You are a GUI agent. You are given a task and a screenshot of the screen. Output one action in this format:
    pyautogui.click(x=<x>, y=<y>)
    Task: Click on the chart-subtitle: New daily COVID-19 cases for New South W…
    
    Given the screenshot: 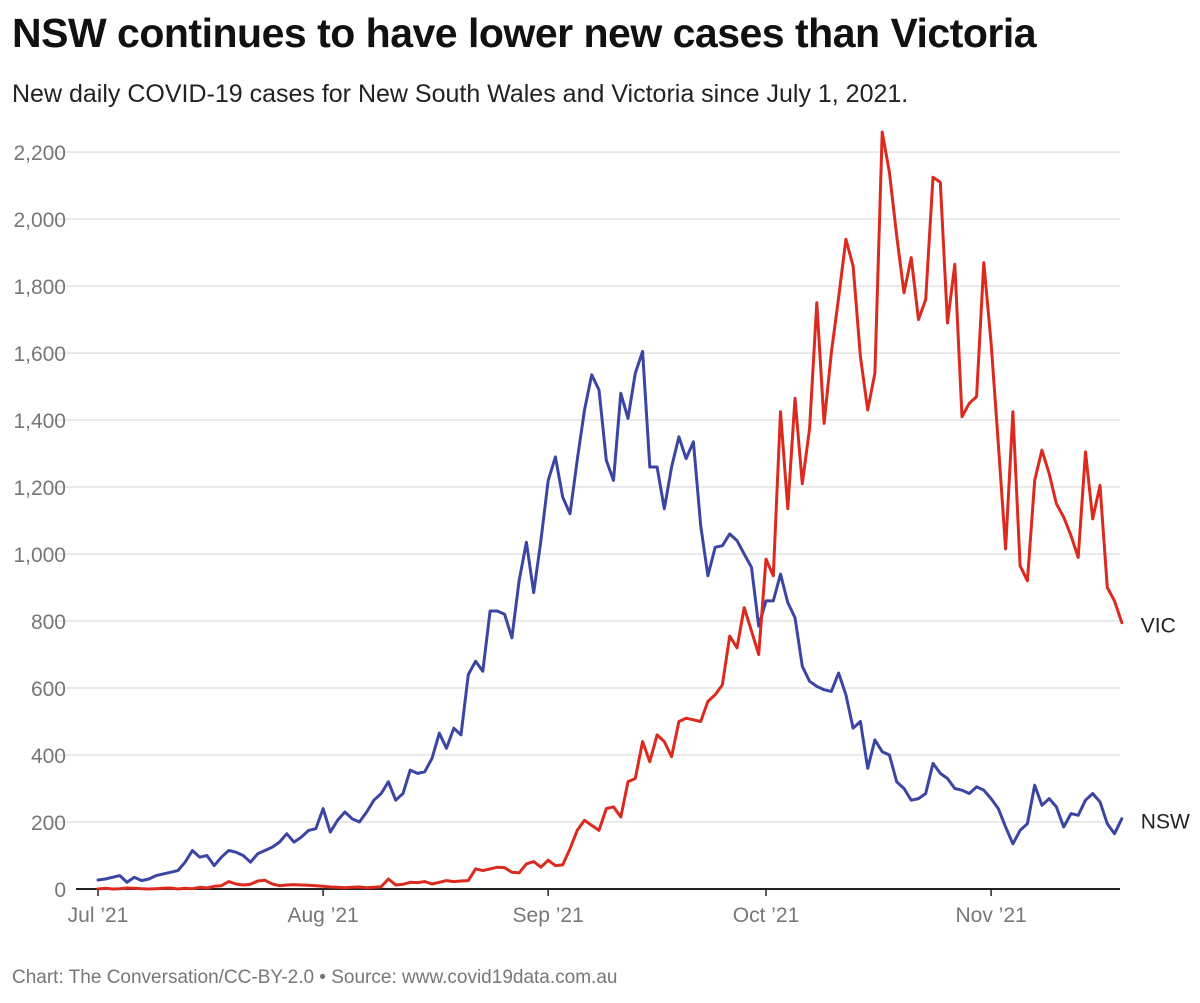 What is the action you would take?
    pyautogui.click(x=460, y=94)
    